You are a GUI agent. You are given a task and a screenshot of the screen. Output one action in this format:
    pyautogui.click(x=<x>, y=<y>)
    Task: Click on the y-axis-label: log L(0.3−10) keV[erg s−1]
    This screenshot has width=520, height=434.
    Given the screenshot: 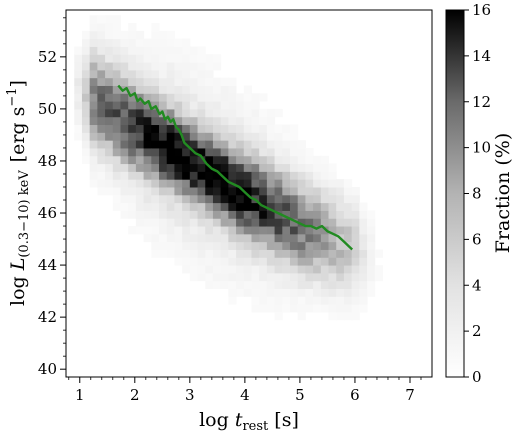 What is the action you would take?
    pyautogui.click(x=18, y=193)
    